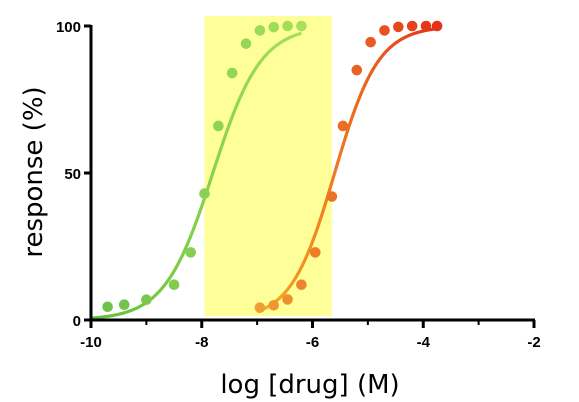 The image size is (579, 402). What do you see at coordinates (91, 342) in the screenshot?
I see `x-tick-label: -10` at bounding box center [91, 342].